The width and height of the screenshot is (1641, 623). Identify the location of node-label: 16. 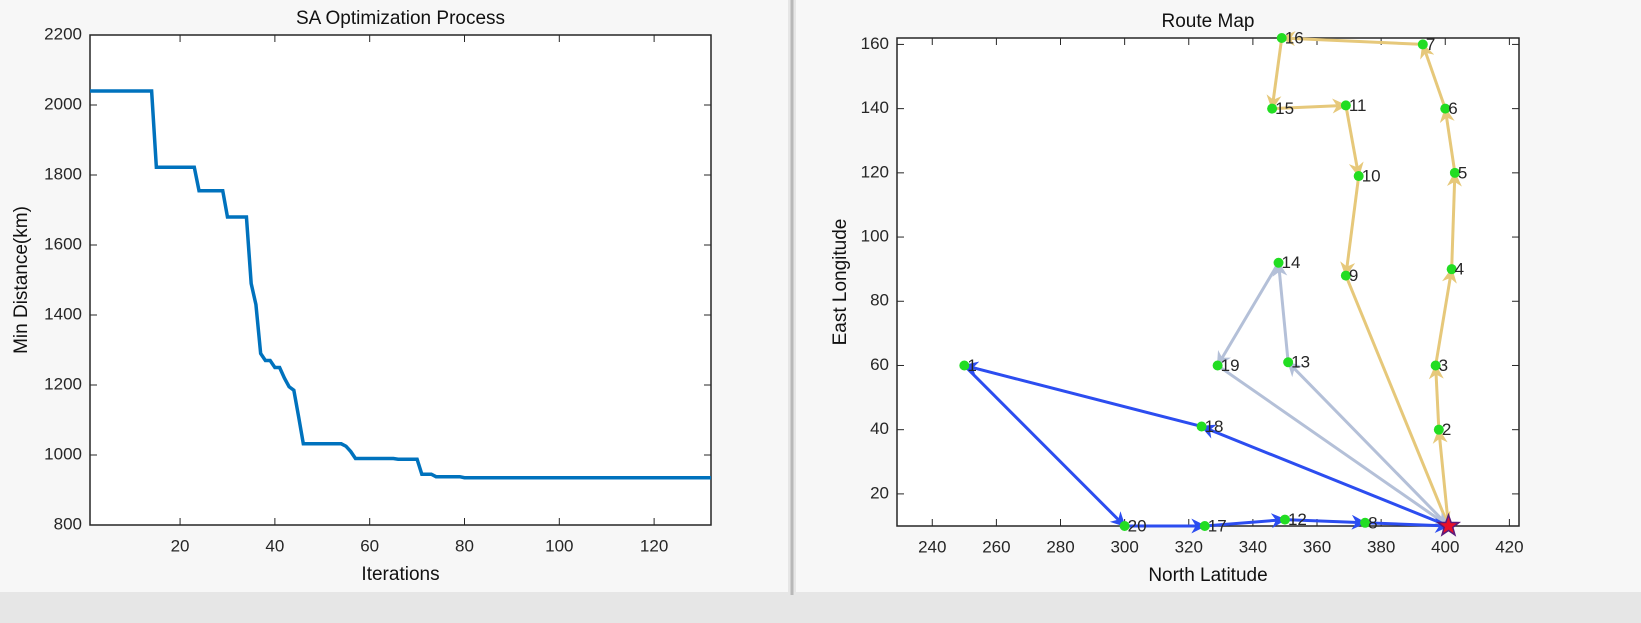
(1294, 37).